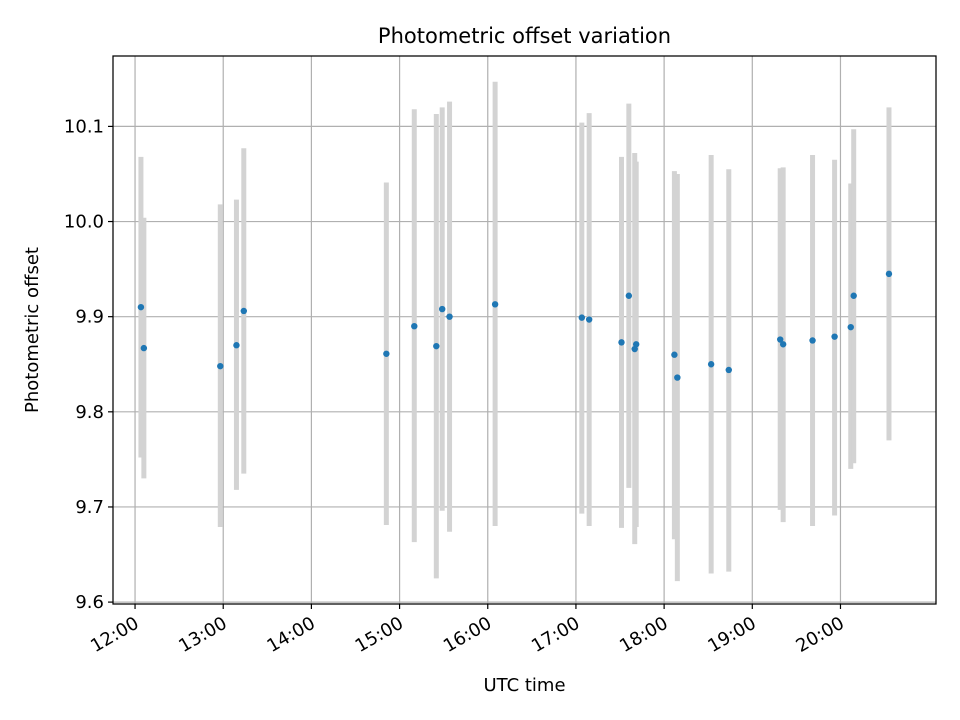  What do you see at coordinates (84, 222) in the screenshot?
I see `y-tick-label: 10.0` at bounding box center [84, 222].